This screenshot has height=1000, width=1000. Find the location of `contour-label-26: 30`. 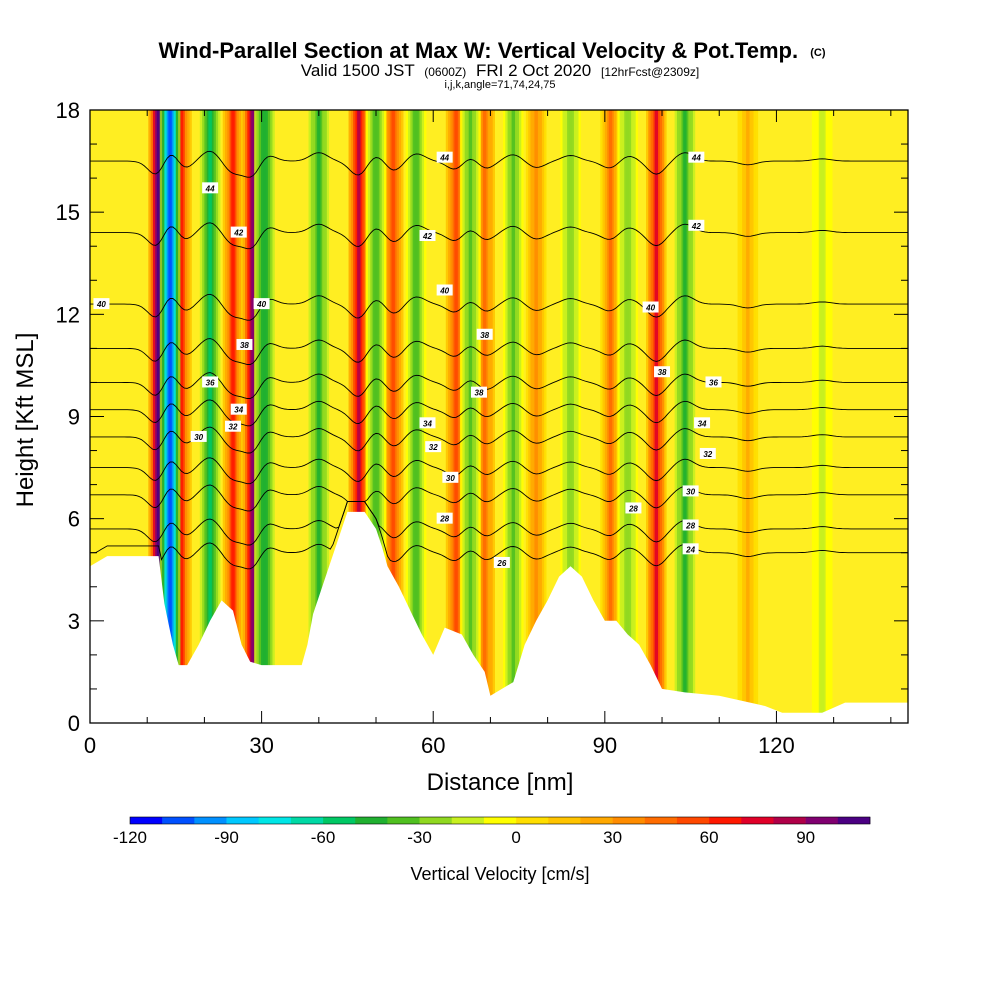

contour-label-26: 30 is located at coordinates (690, 491).